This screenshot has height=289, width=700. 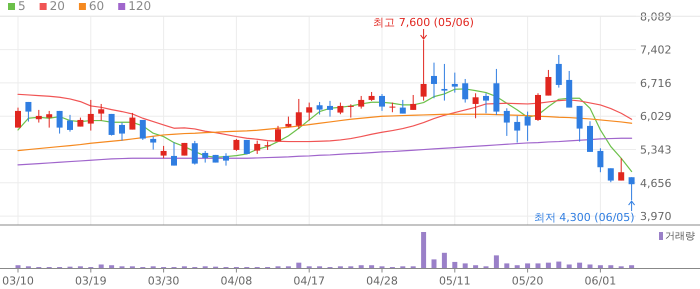 I want to click on ytick: 4,656, so click(x=656, y=183).